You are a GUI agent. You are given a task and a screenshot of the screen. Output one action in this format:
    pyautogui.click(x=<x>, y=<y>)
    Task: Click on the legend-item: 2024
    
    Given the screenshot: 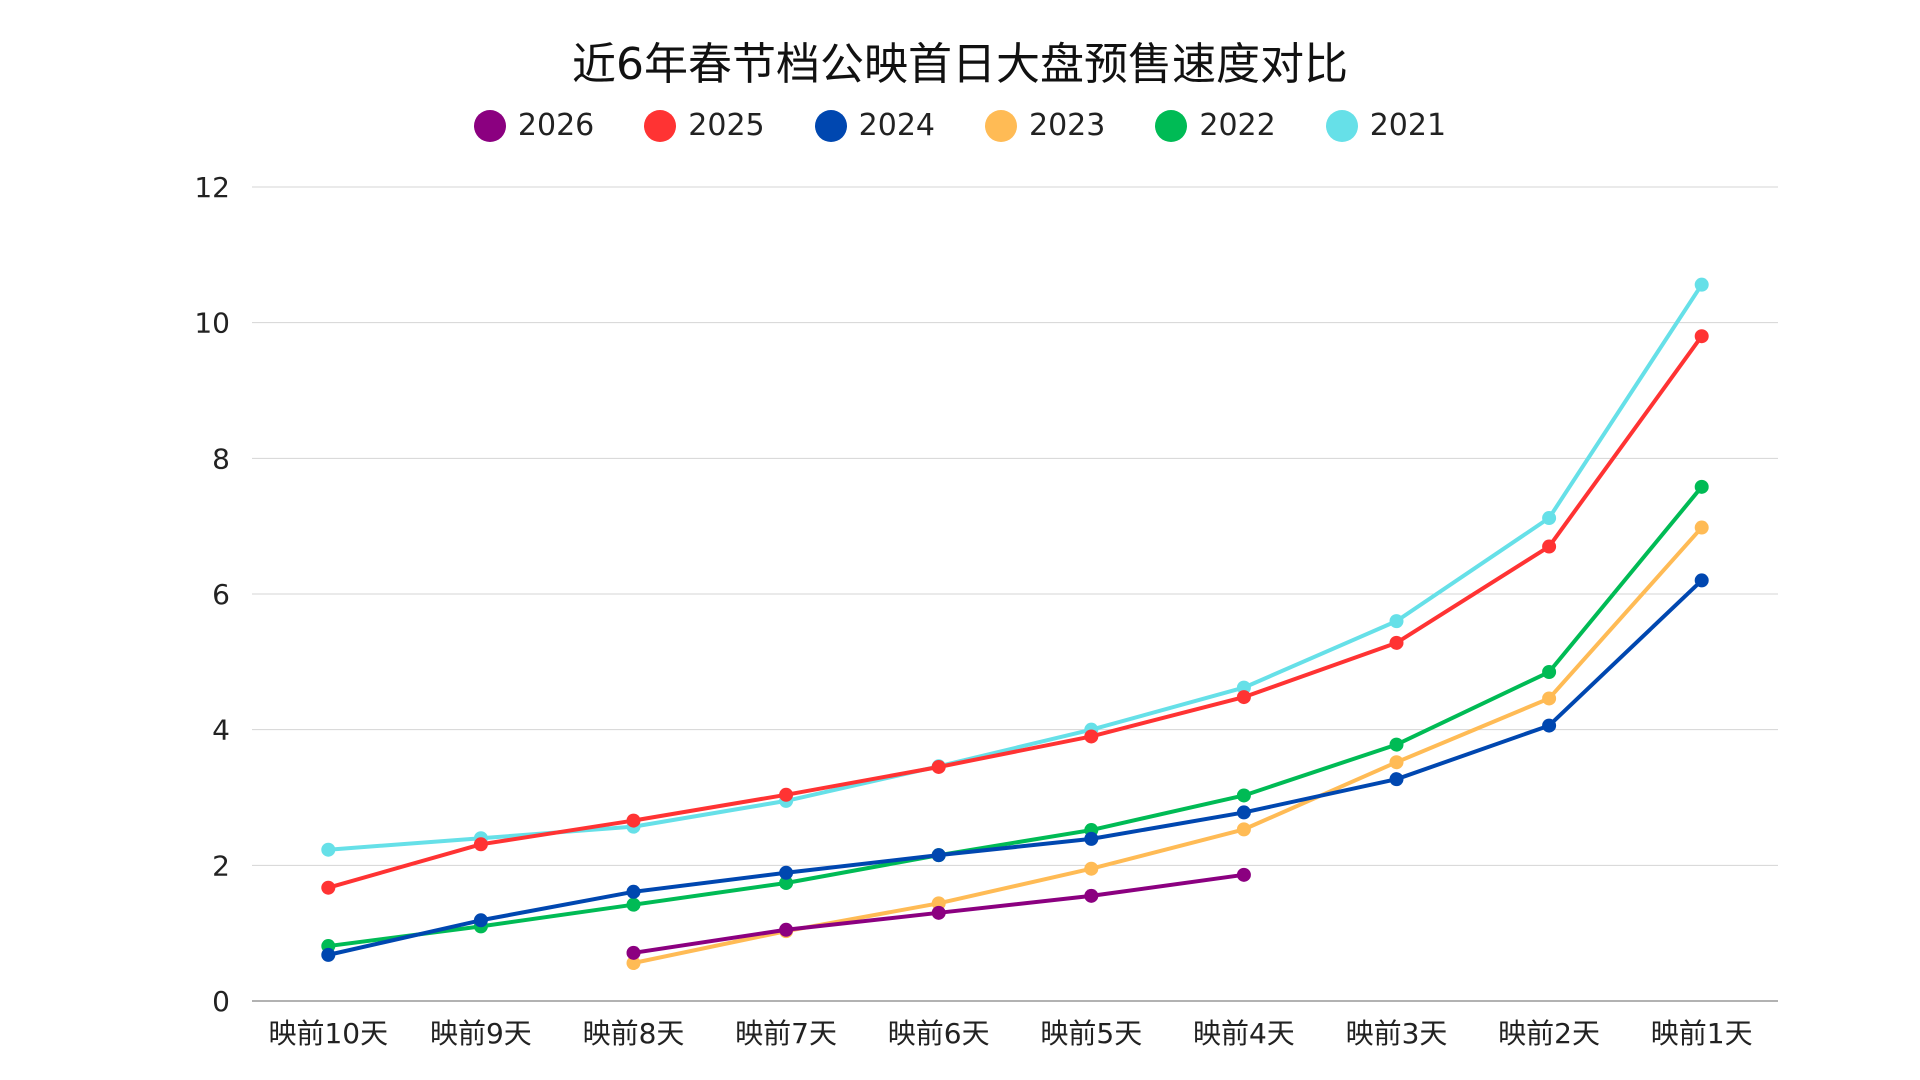 What is the action you would take?
    pyautogui.click(x=874, y=125)
    